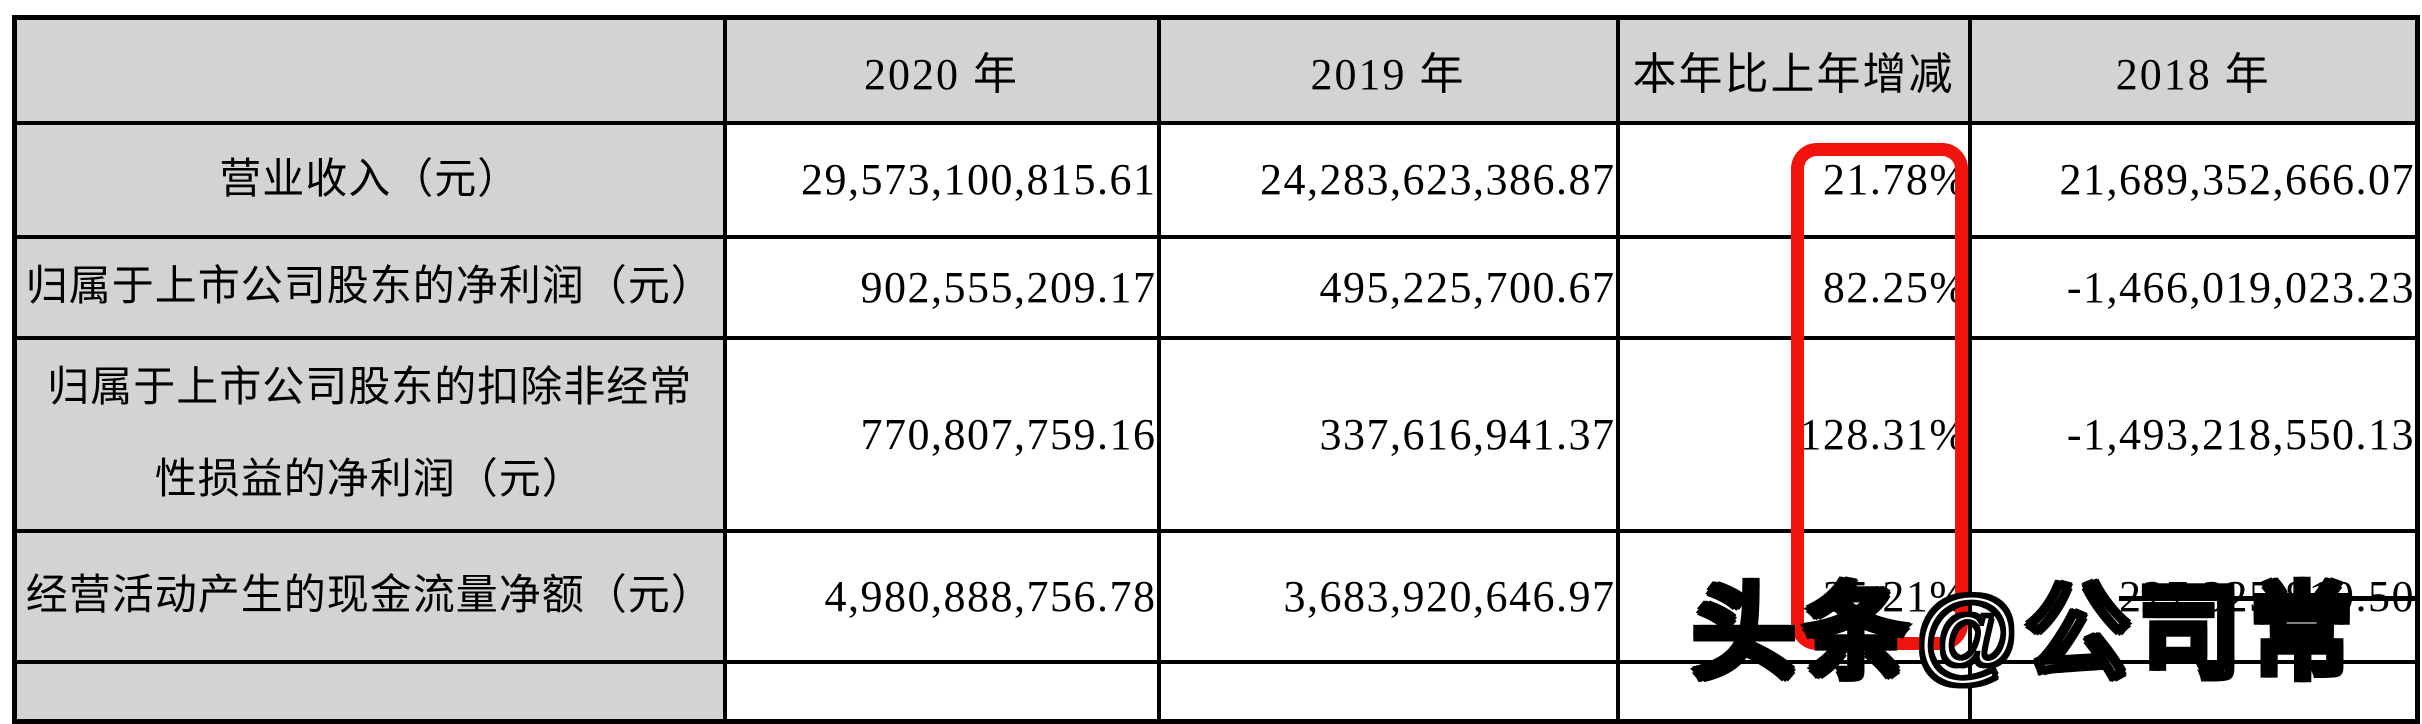 This screenshot has height=724, width=2422. Describe the element at coordinates (2193, 434) in the screenshot. I see `row-deducted-profit-2018: -1,493,218,550.13` at that location.